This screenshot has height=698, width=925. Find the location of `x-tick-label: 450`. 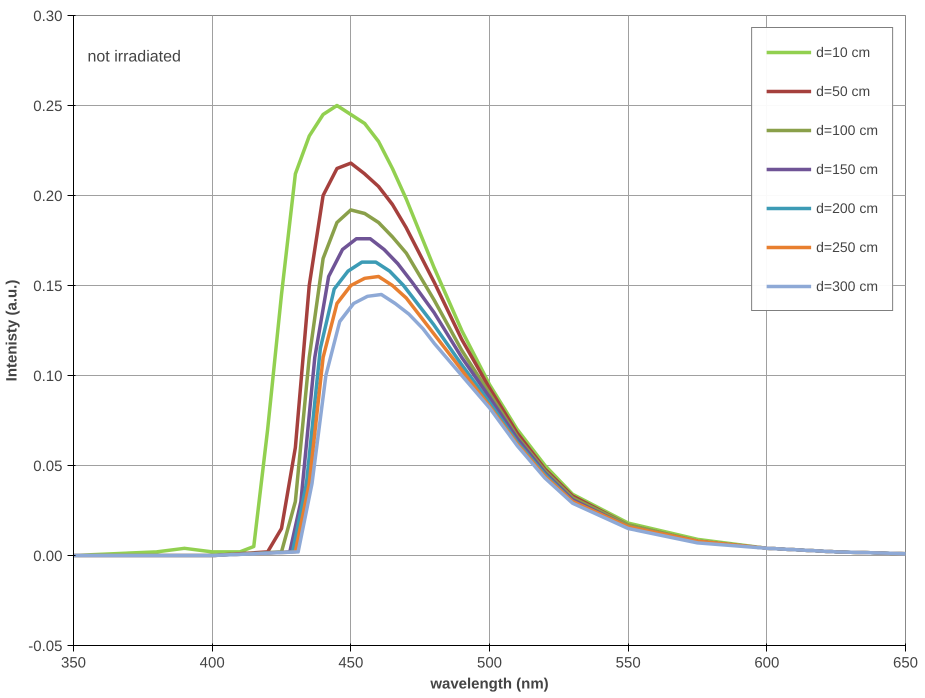

x-tick-label: 450 is located at coordinates (351, 663).